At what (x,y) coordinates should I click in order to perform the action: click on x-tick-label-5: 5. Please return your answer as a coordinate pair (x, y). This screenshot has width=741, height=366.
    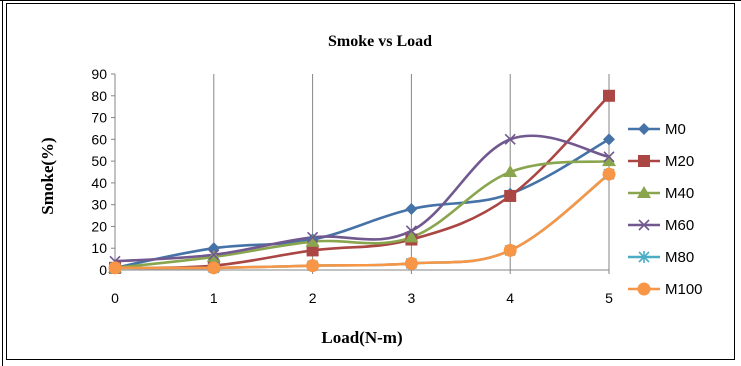
    Looking at the image, I should click on (609, 298).